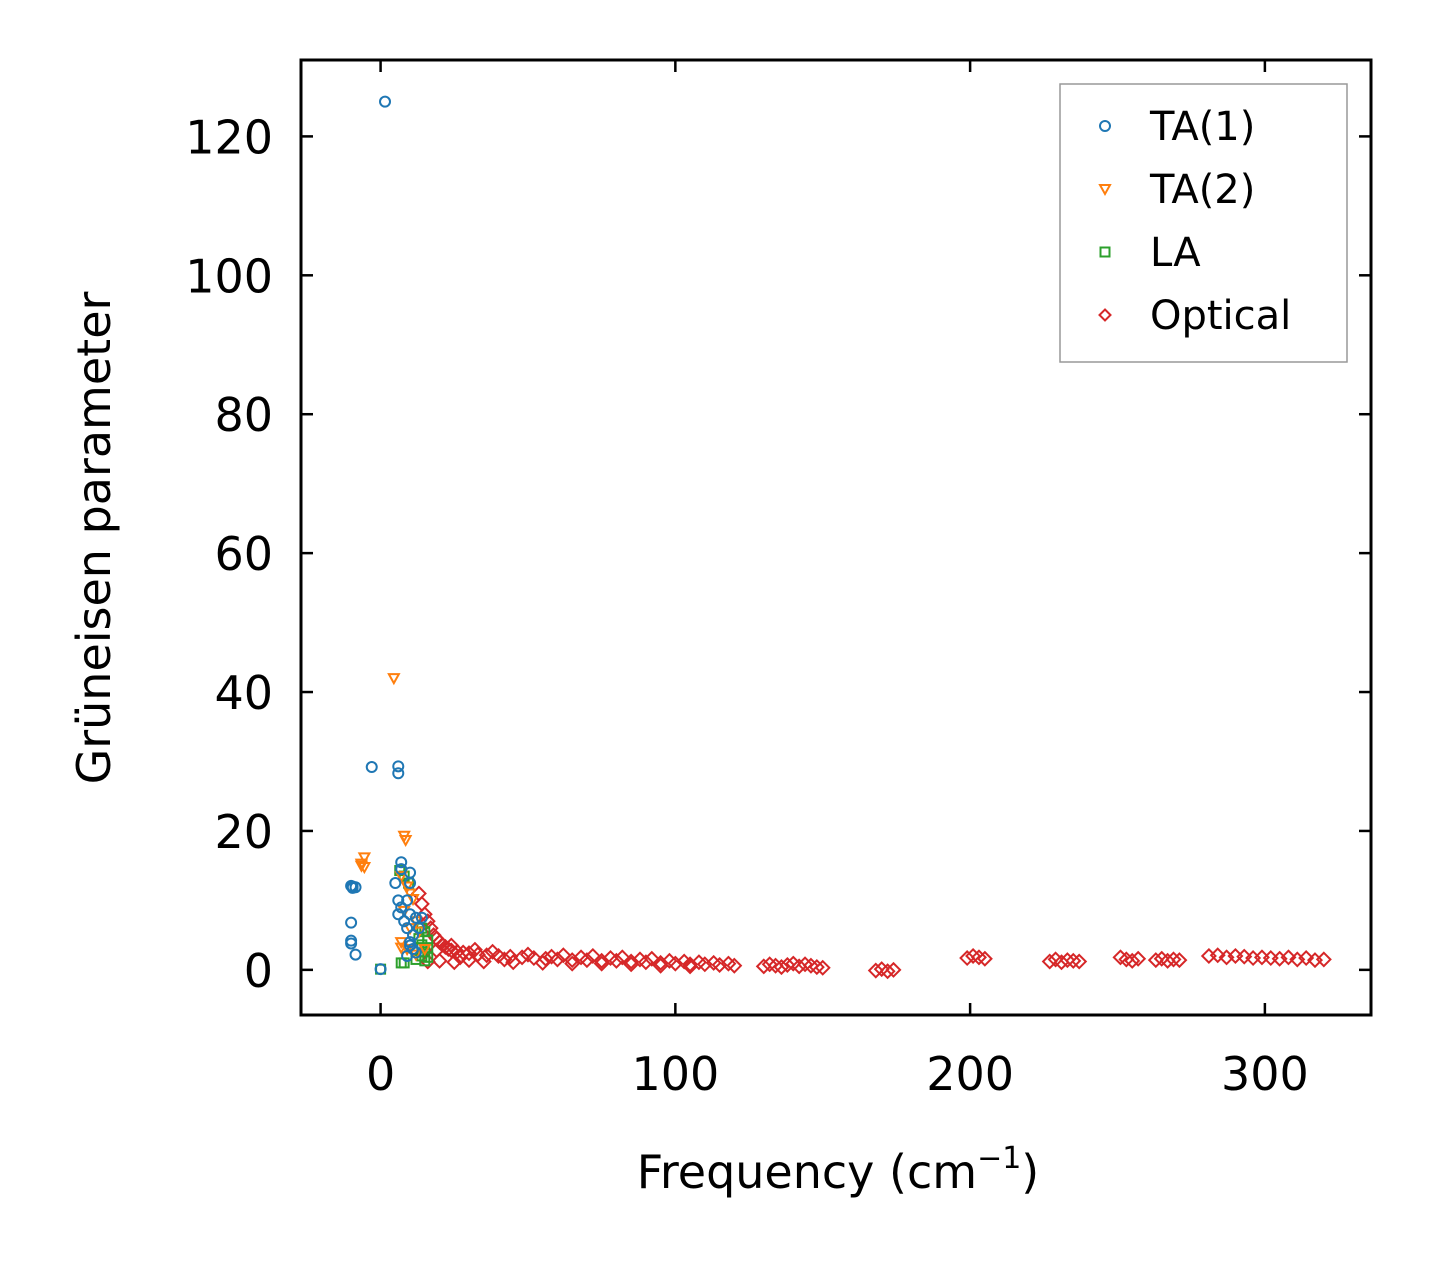  I want to click on legend-entry: Optical, so click(1194, 316).